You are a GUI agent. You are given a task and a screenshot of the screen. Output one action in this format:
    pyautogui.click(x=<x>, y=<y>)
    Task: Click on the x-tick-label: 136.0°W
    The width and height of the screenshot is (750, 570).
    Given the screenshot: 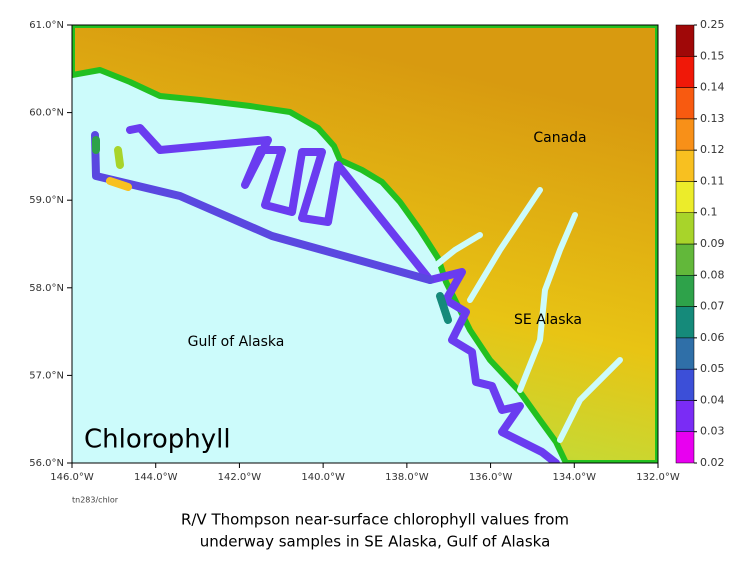 What is the action you would take?
    pyautogui.click(x=491, y=477)
    